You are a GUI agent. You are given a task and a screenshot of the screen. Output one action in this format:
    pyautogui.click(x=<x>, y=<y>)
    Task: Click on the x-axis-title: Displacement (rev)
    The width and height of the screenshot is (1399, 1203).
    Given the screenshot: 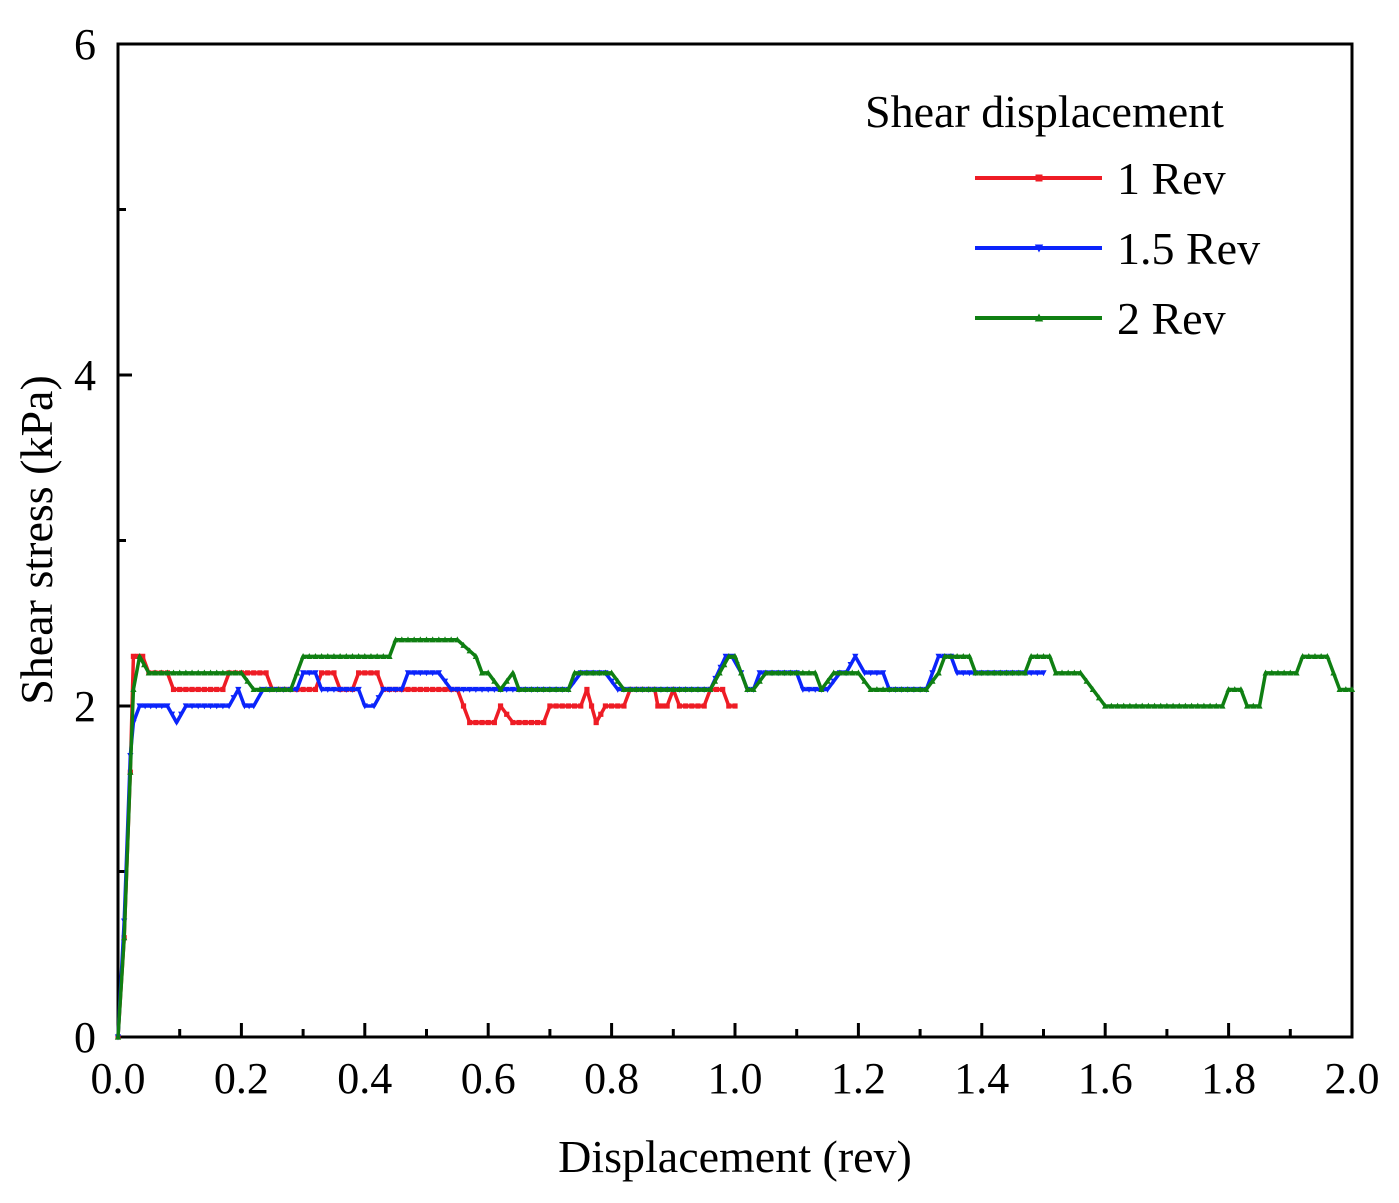 What is the action you would take?
    pyautogui.click(x=735, y=1156)
    